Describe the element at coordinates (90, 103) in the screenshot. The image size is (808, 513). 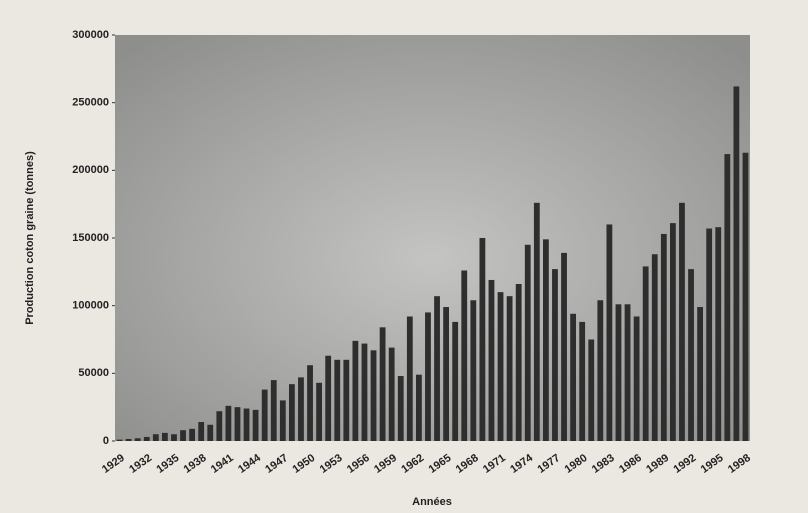
I see `y-tick-label: 250000` at that location.